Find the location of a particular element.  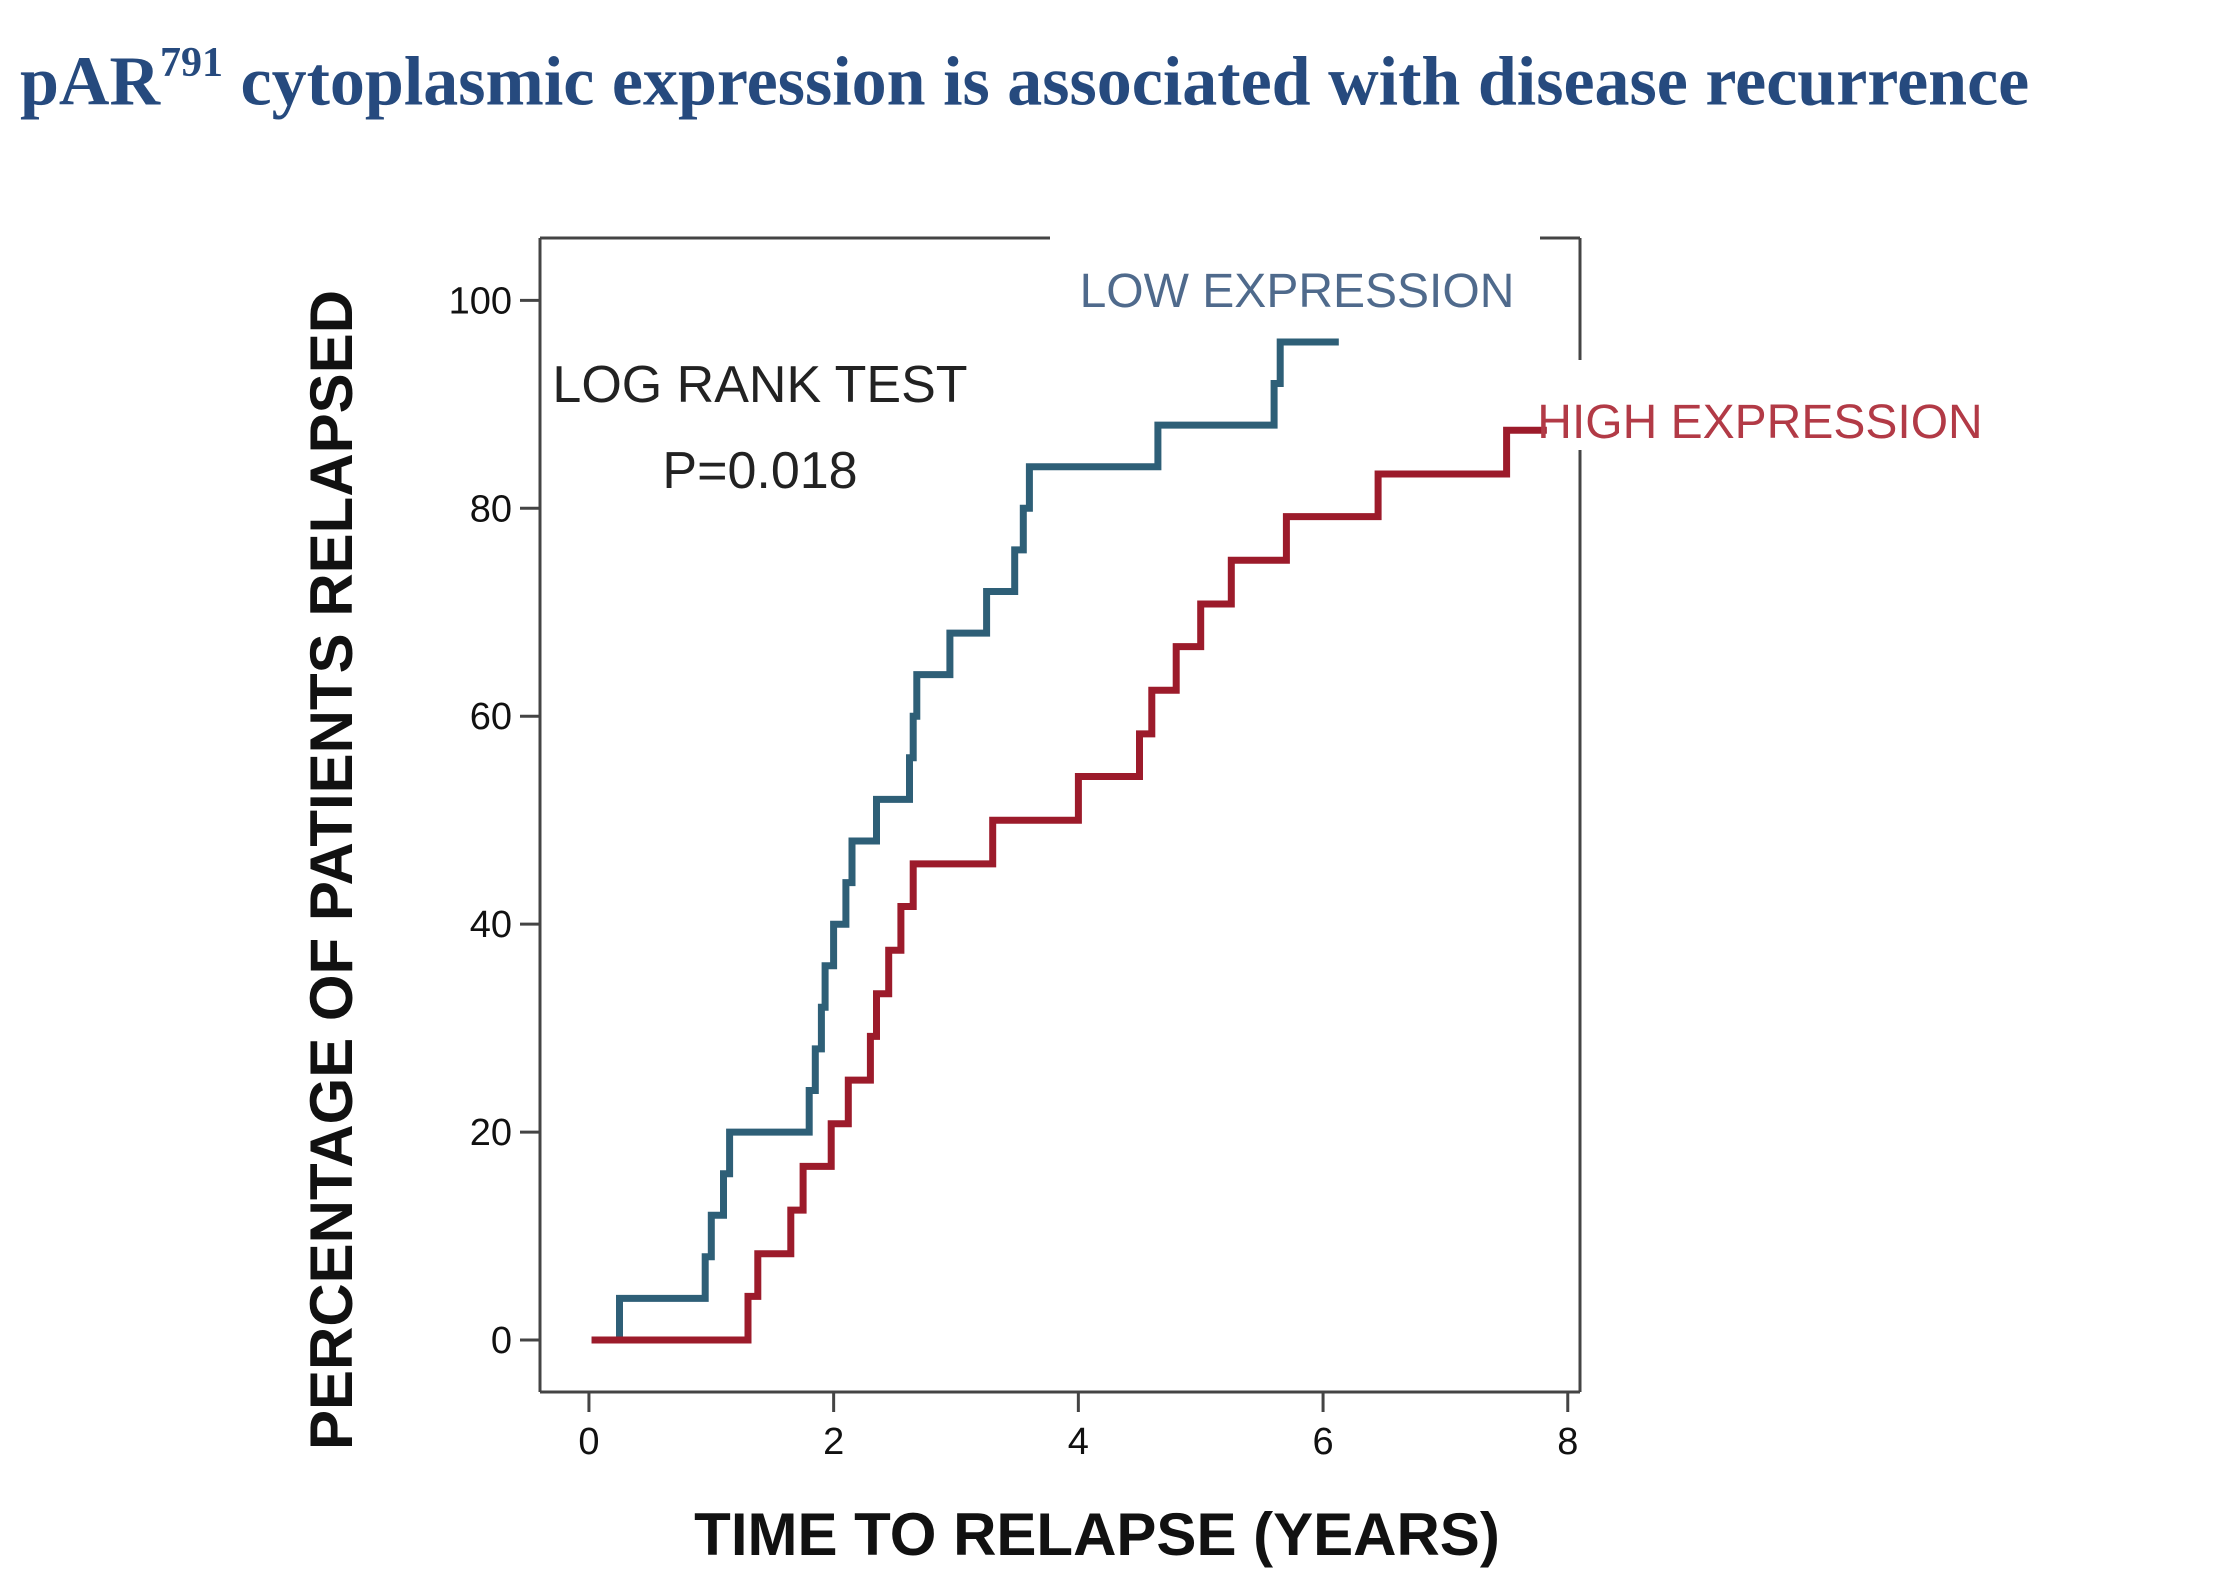

p-value-label: P=0.018 is located at coordinates (759, 471).